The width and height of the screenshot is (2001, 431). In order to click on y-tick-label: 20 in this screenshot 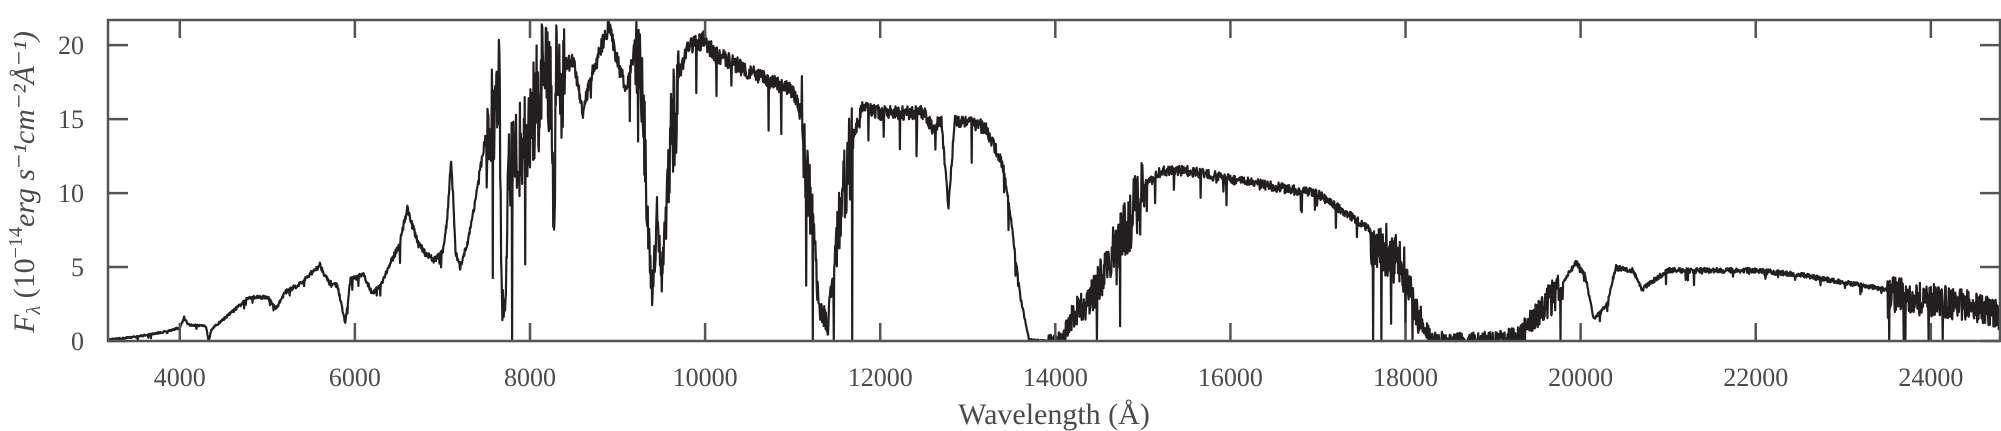, I will do `click(71, 45)`.